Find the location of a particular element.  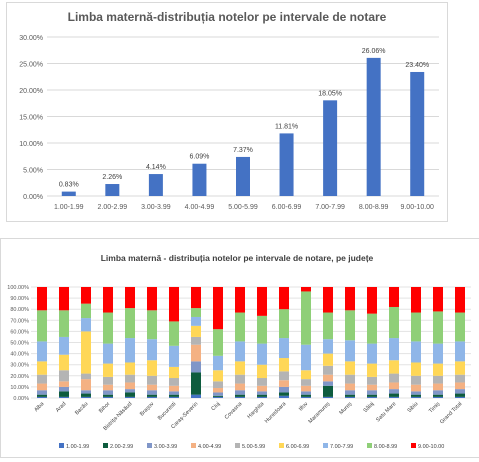

x-tick-label: 7.00-7.99 is located at coordinates (330, 207).